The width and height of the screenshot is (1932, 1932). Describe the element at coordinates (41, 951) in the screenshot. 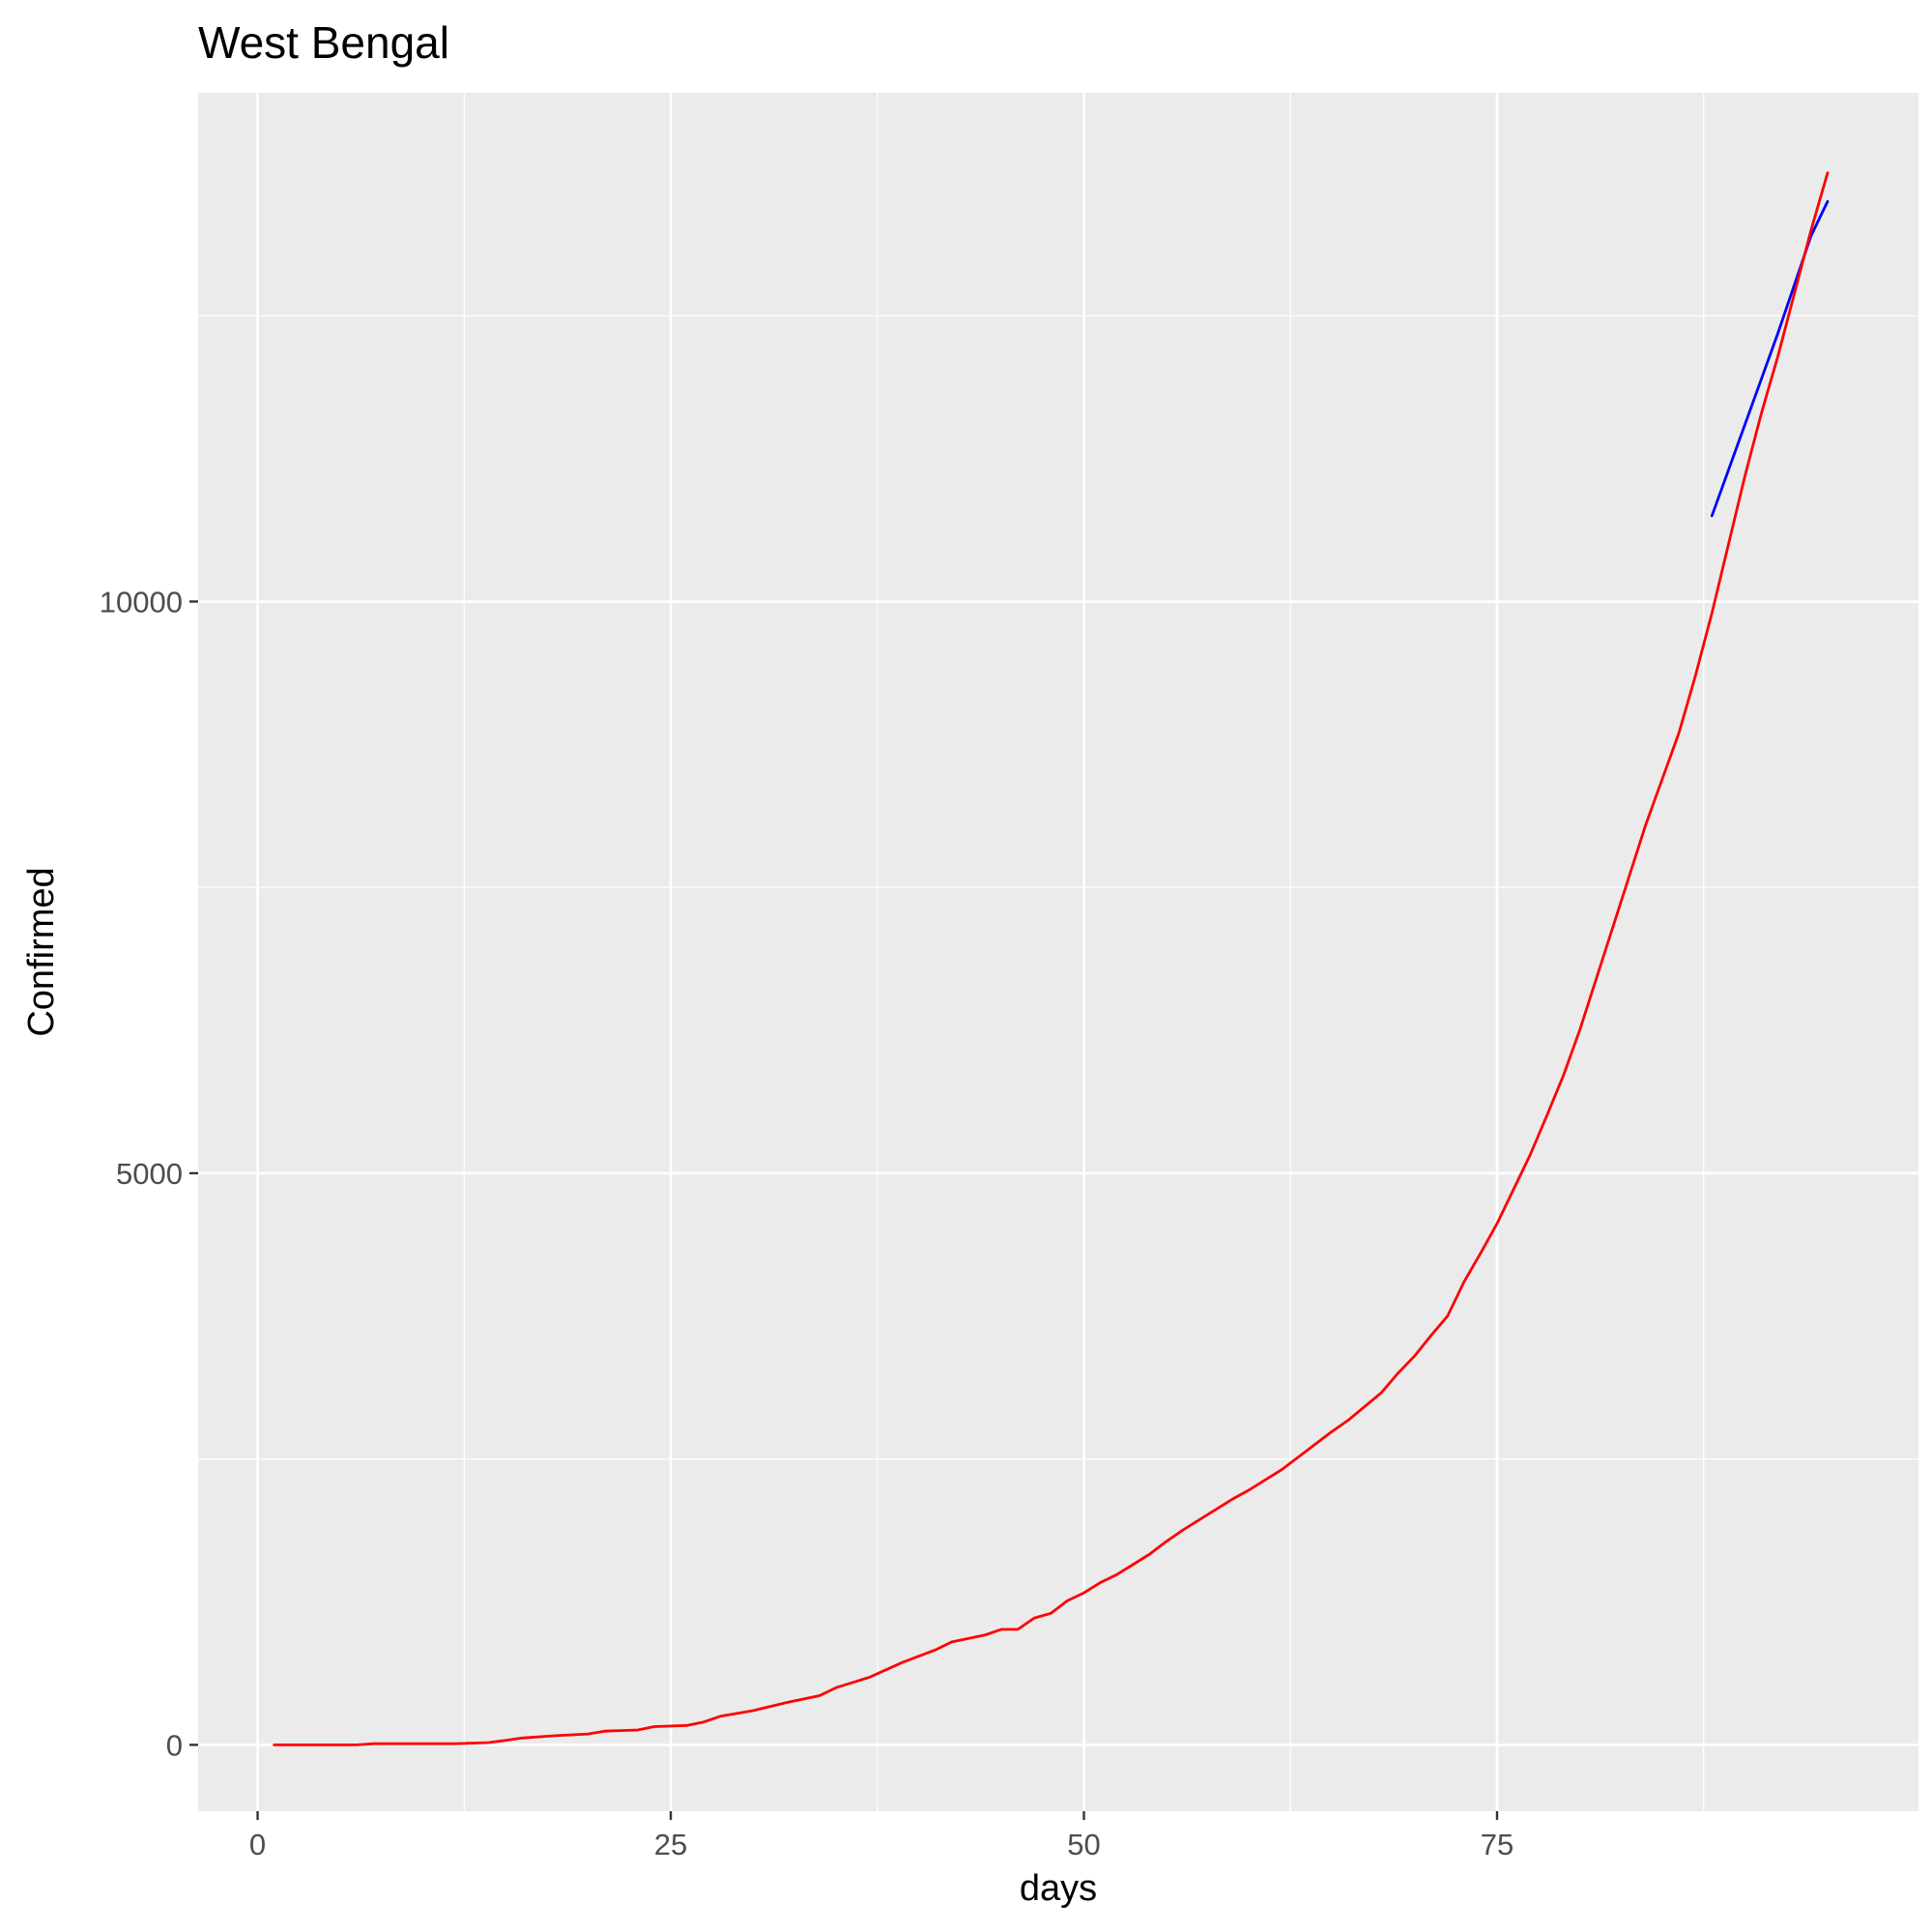

I see `y-axis-title: Confirmed` at that location.